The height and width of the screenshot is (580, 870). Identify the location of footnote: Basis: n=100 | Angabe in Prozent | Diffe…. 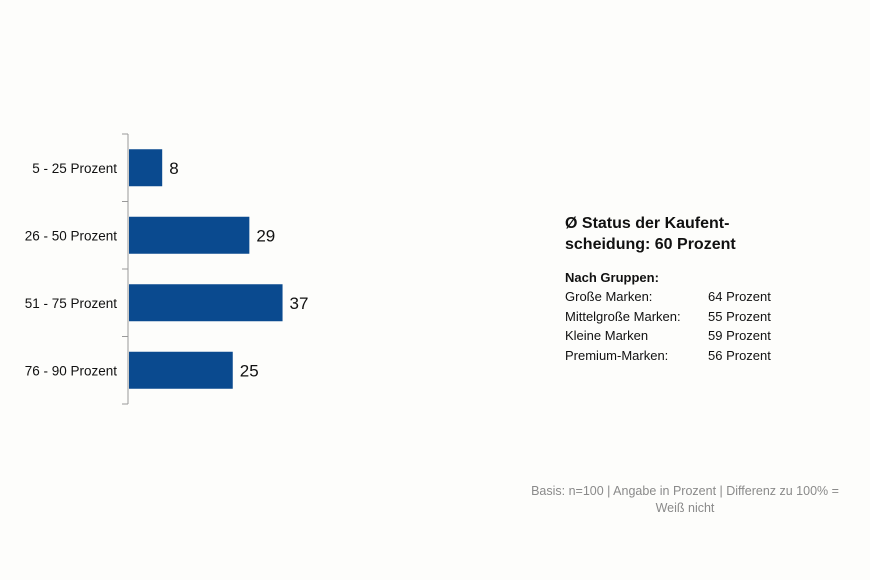
(685, 500).